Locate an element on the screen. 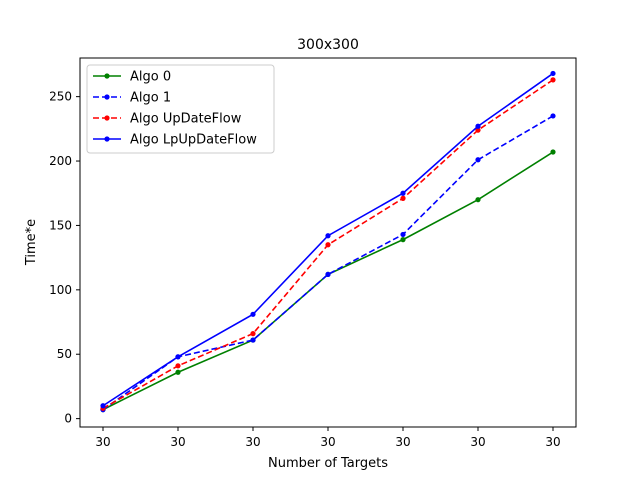  y-tick-label: 250 is located at coordinates (60, 97).